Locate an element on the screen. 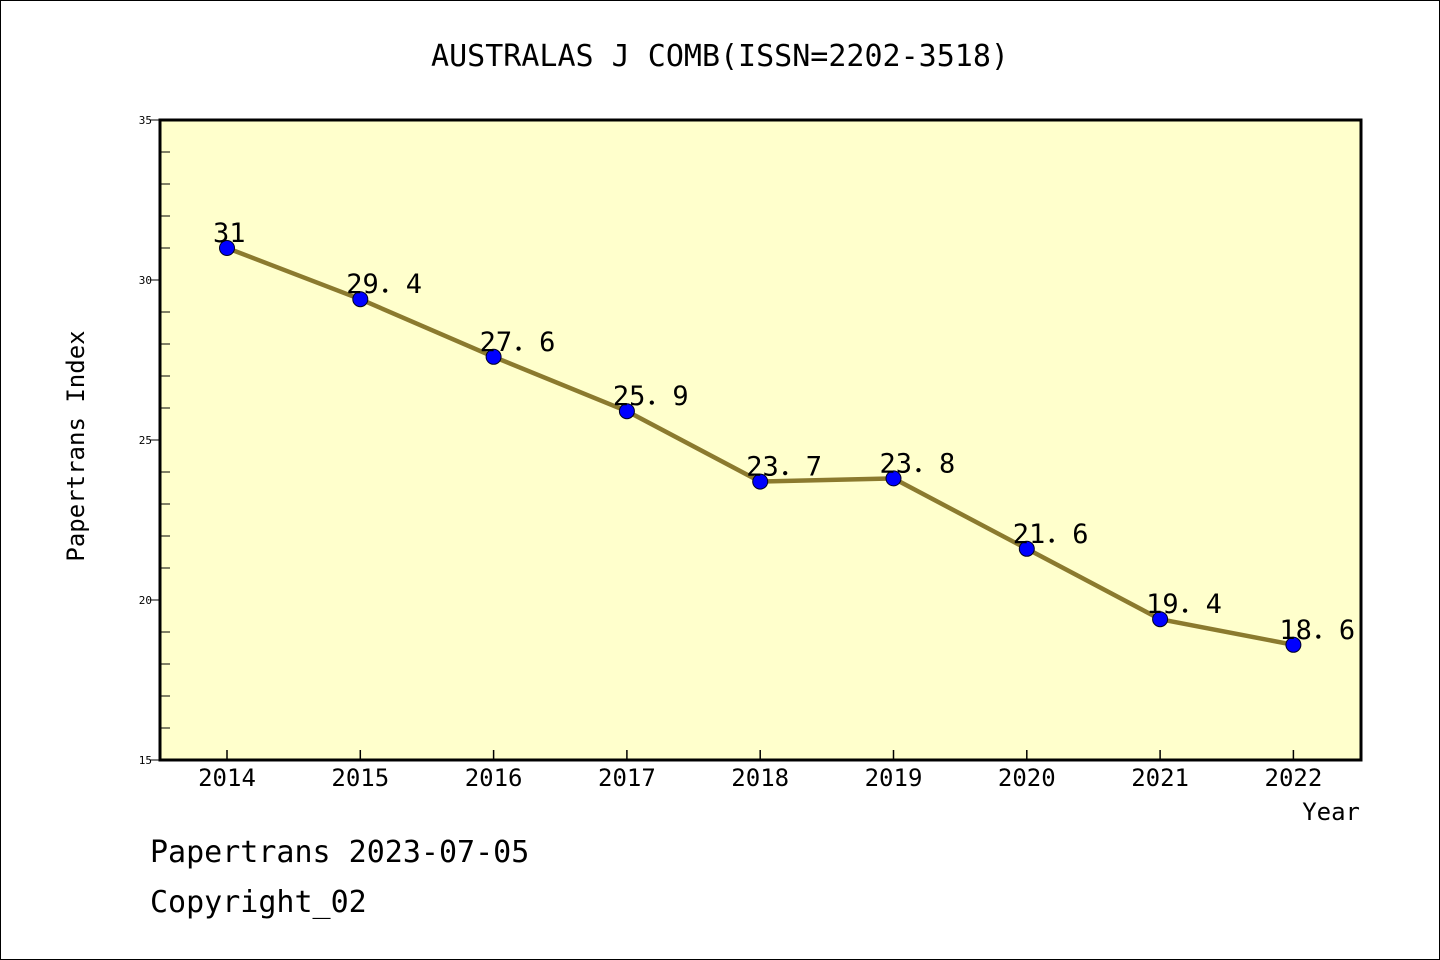 The height and width of the screenshot is (960, 1440). x-tick-label: 2022 is located at coordinates (1294, 778).